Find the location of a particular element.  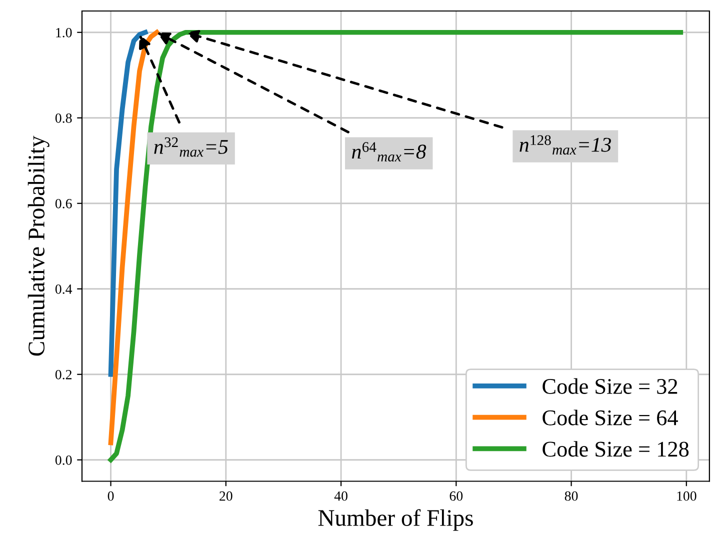

legend-label: Code Size = 32 is located at coordinates (610, 386).